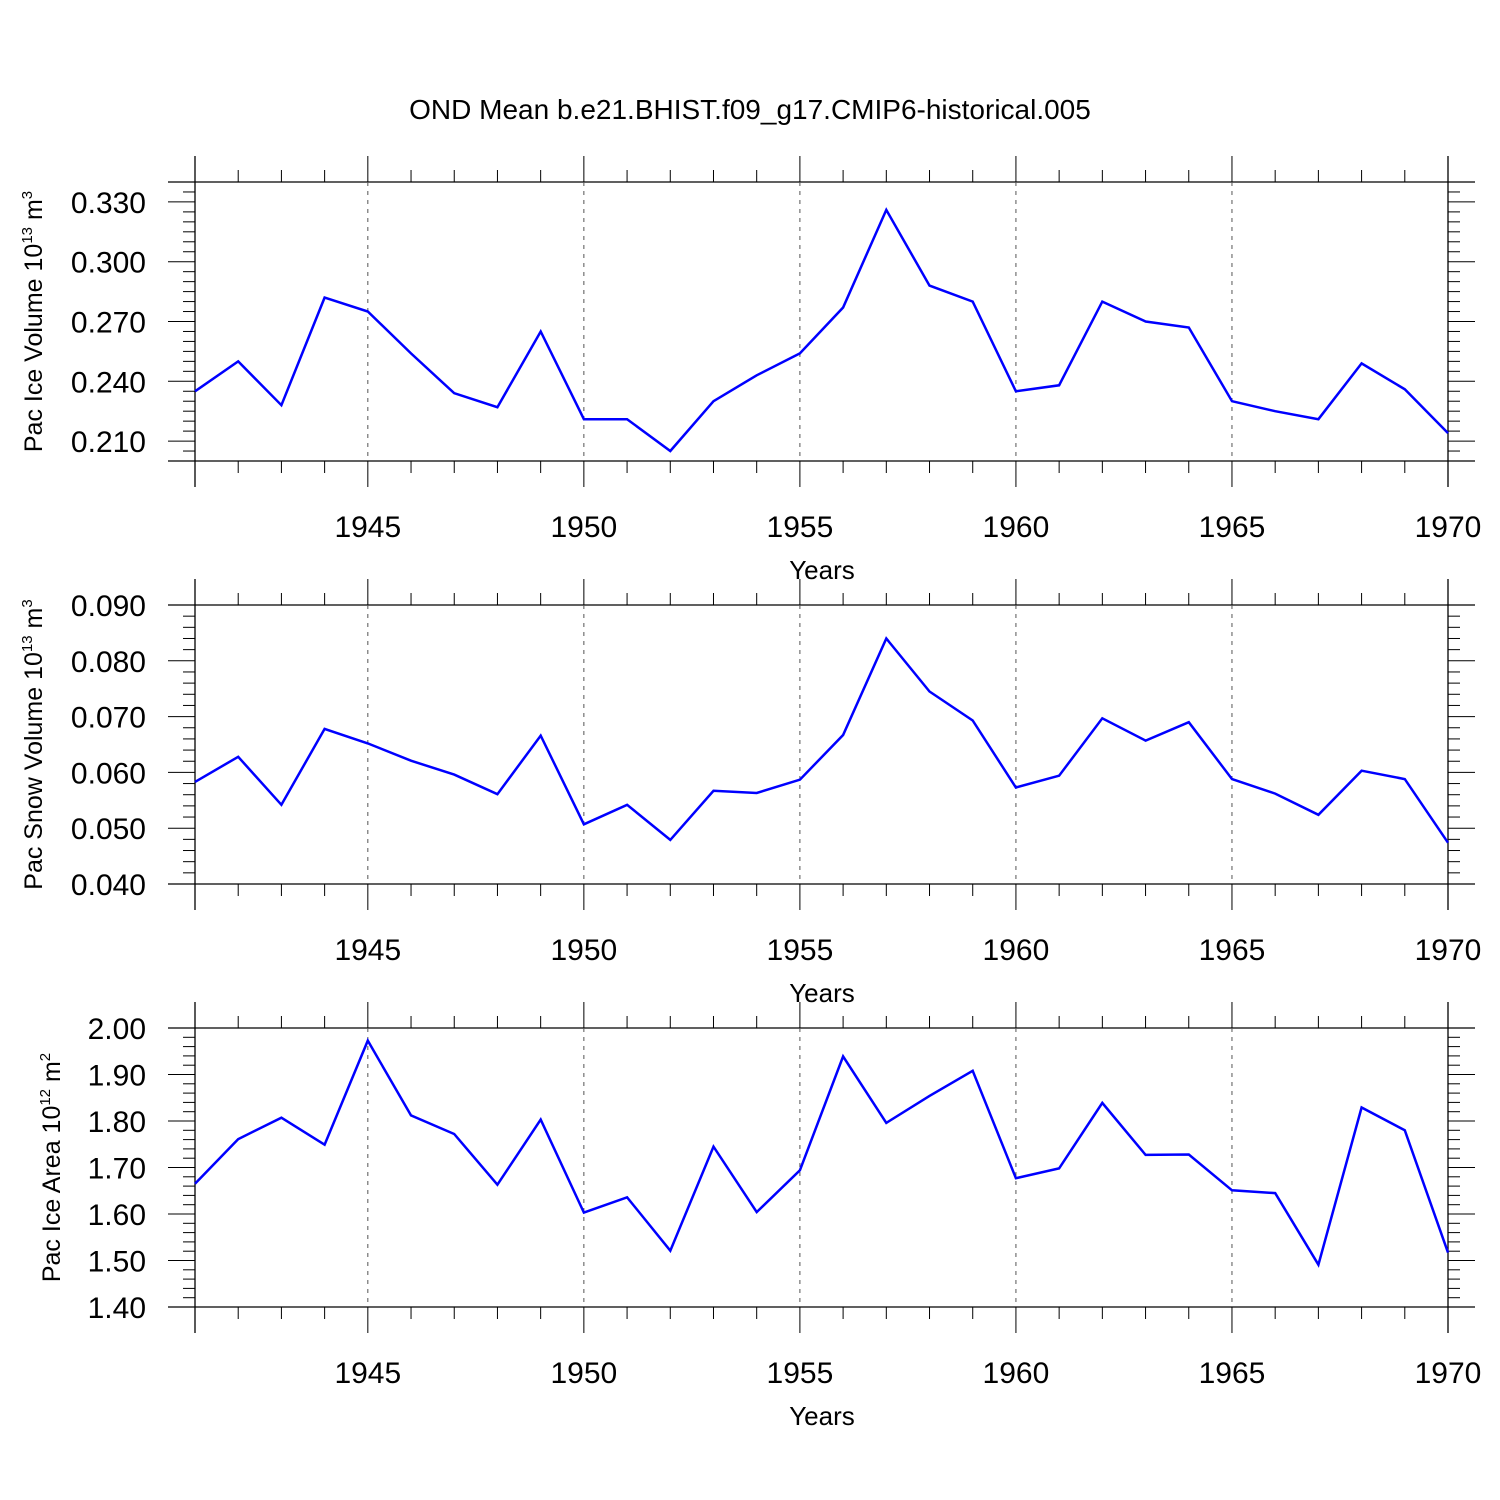 Image resolution: width=1500 pixels, height=1500 pixels. Describe the element at coordinates (108, 323) in the screenshot. I see `y-tick-label: 0.270` at that location.